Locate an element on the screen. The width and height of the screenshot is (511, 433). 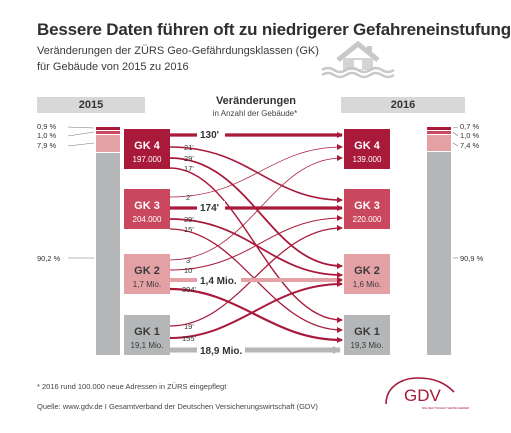
flow-gk3-gk2 is located at coordinates (256, 248).